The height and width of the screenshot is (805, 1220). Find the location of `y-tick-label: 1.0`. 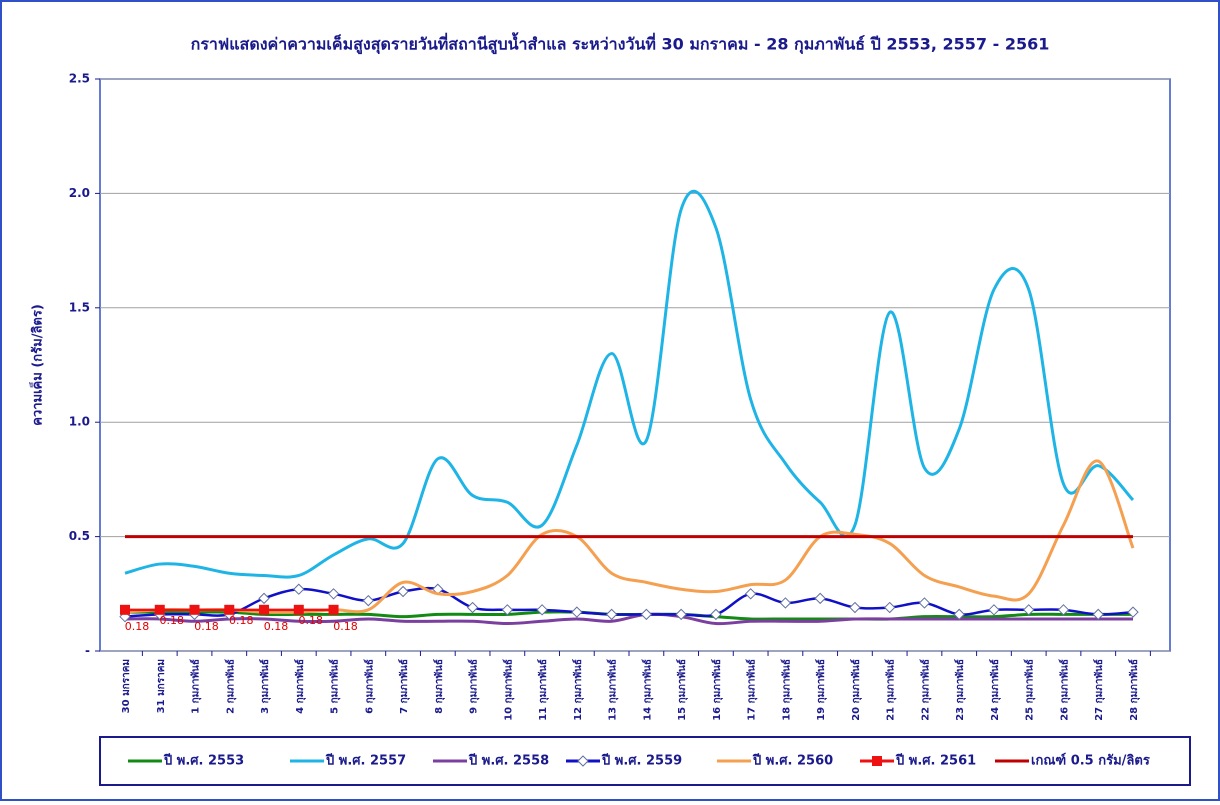

y-tick-label: 1.0 is located at coordinates (79, 422).